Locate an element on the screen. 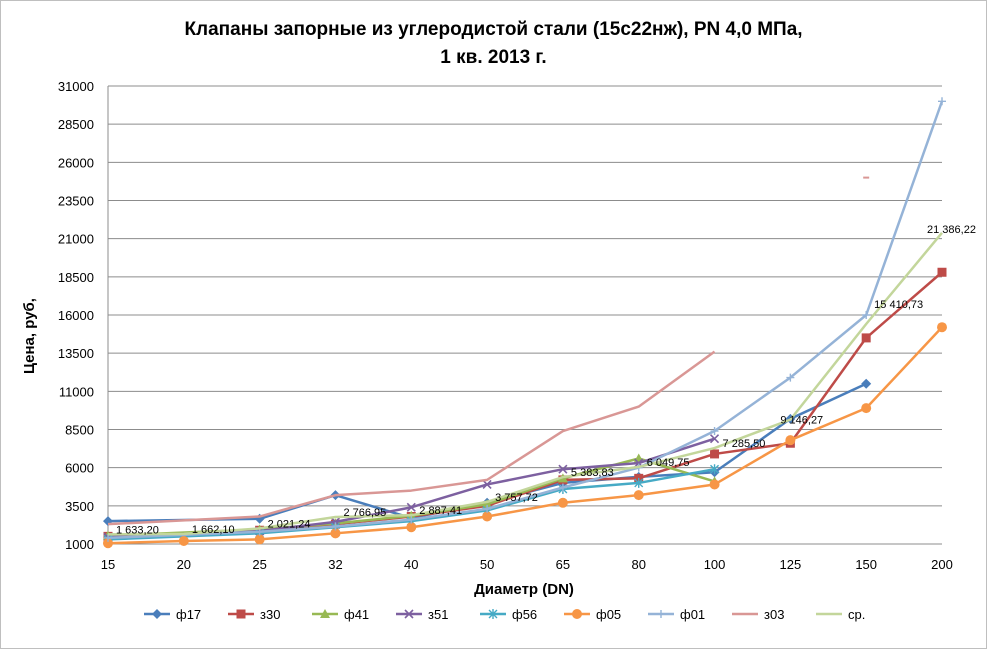  data-label: 1 633,20 is located at coordinates (137, 530).